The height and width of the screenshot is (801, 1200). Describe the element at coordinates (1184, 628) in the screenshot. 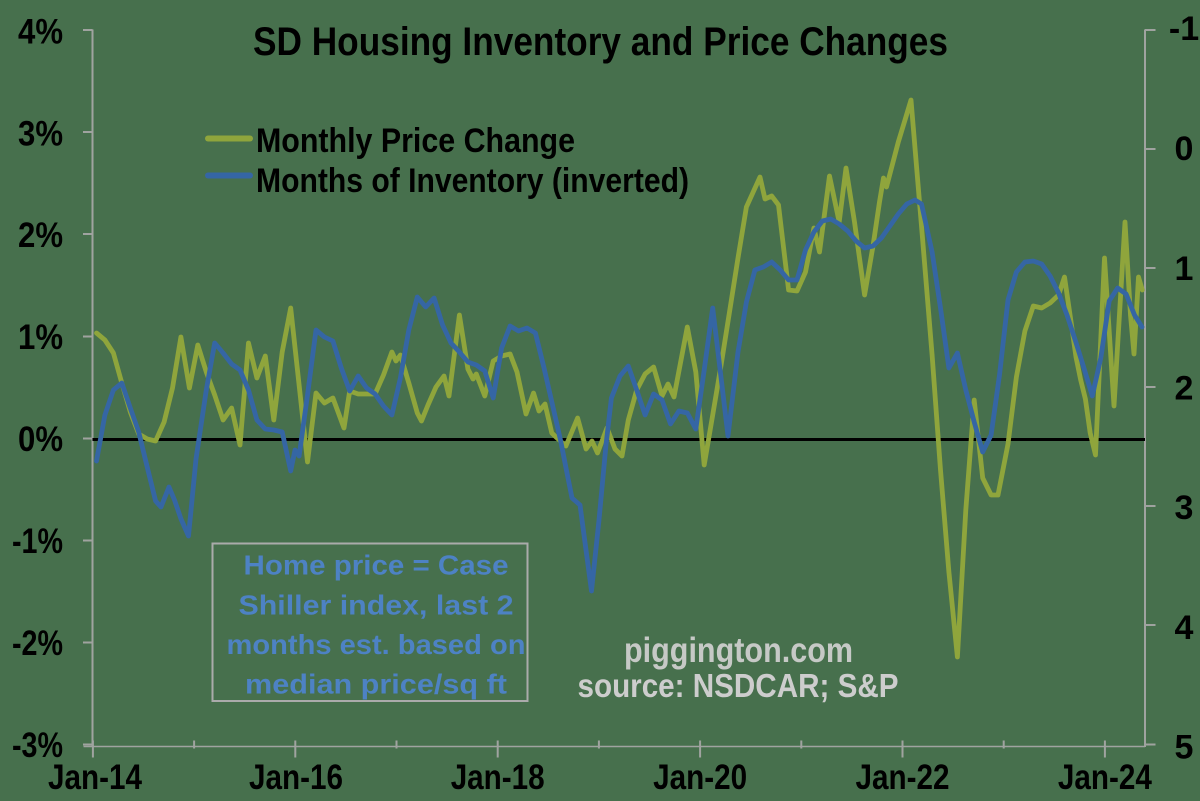

I see `svg-text: 4` at that location.